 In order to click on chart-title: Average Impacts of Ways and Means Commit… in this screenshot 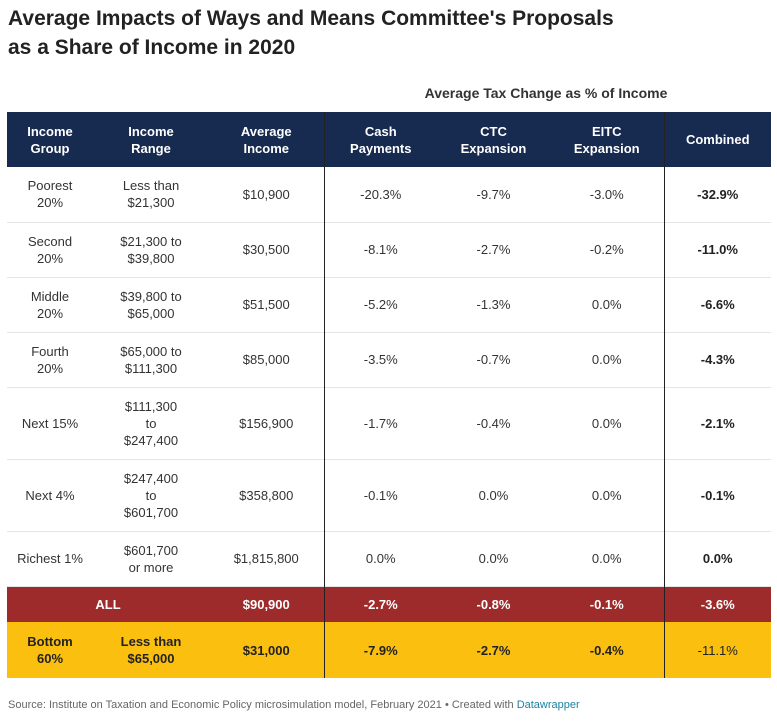, I will do `click(378, 33)`.